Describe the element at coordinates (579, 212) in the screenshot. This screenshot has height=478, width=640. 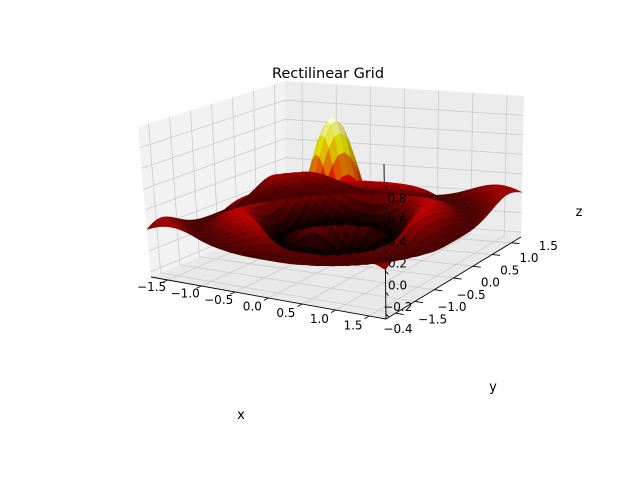
I see `z-axis-label: z` at that location.